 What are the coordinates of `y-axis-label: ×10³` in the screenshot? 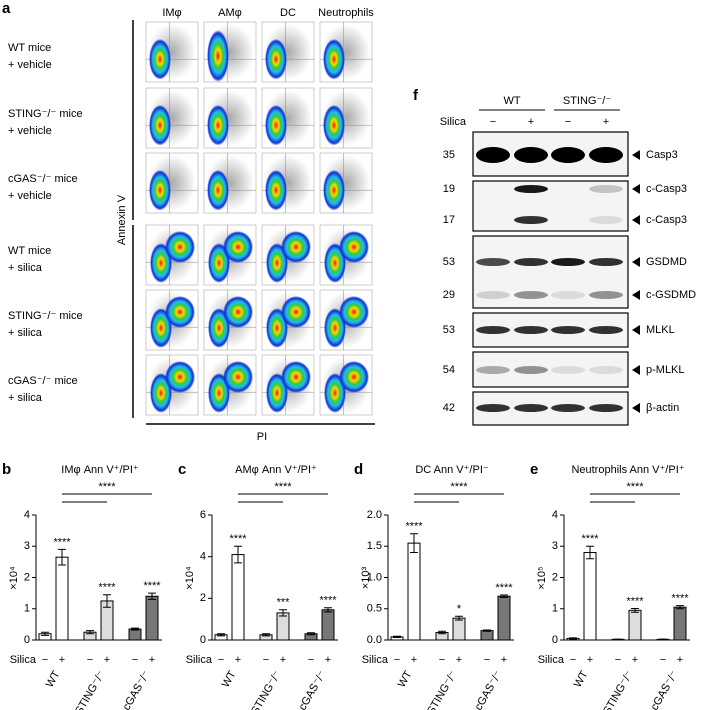 It's located at (366, 578).